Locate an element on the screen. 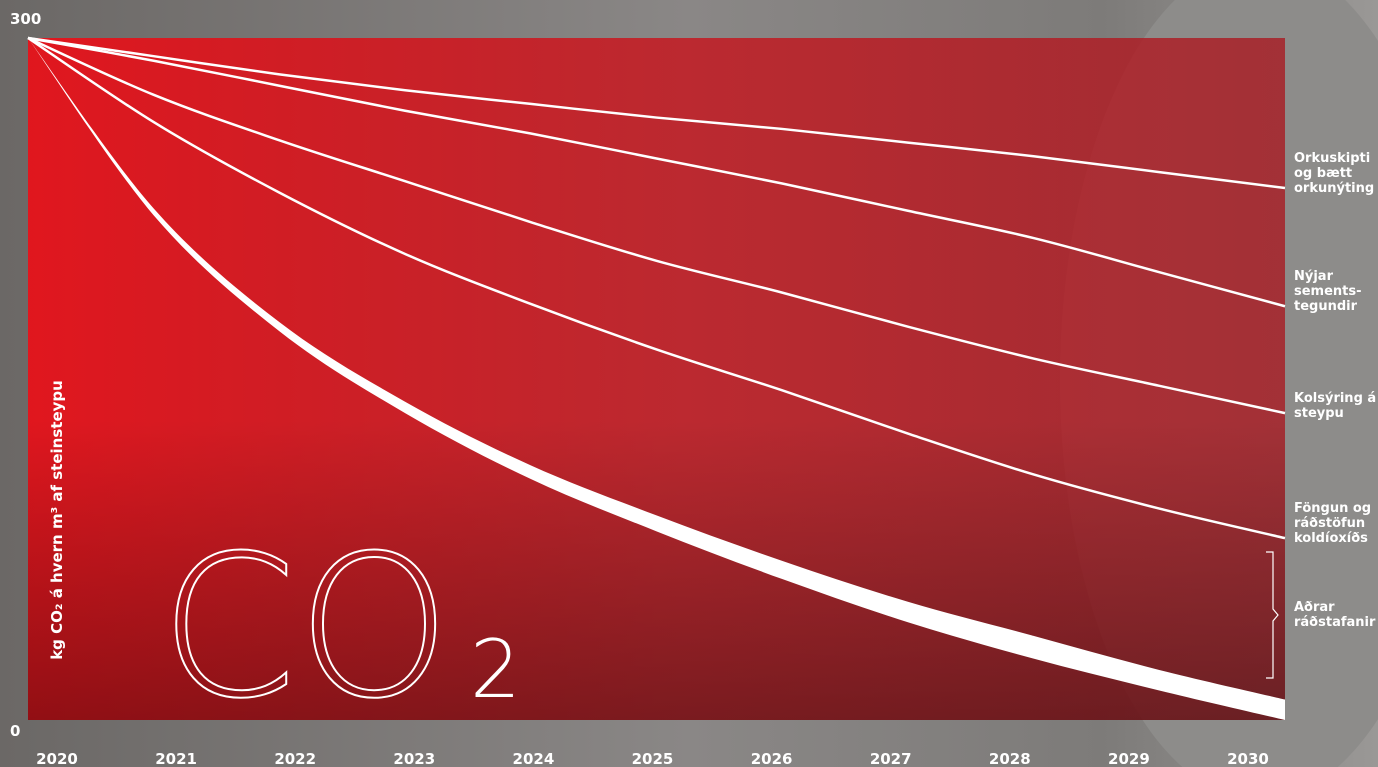 The width and height of the screenshot is (1378, 767). y-tick-label: 300 is located at coordinates (25, 19).